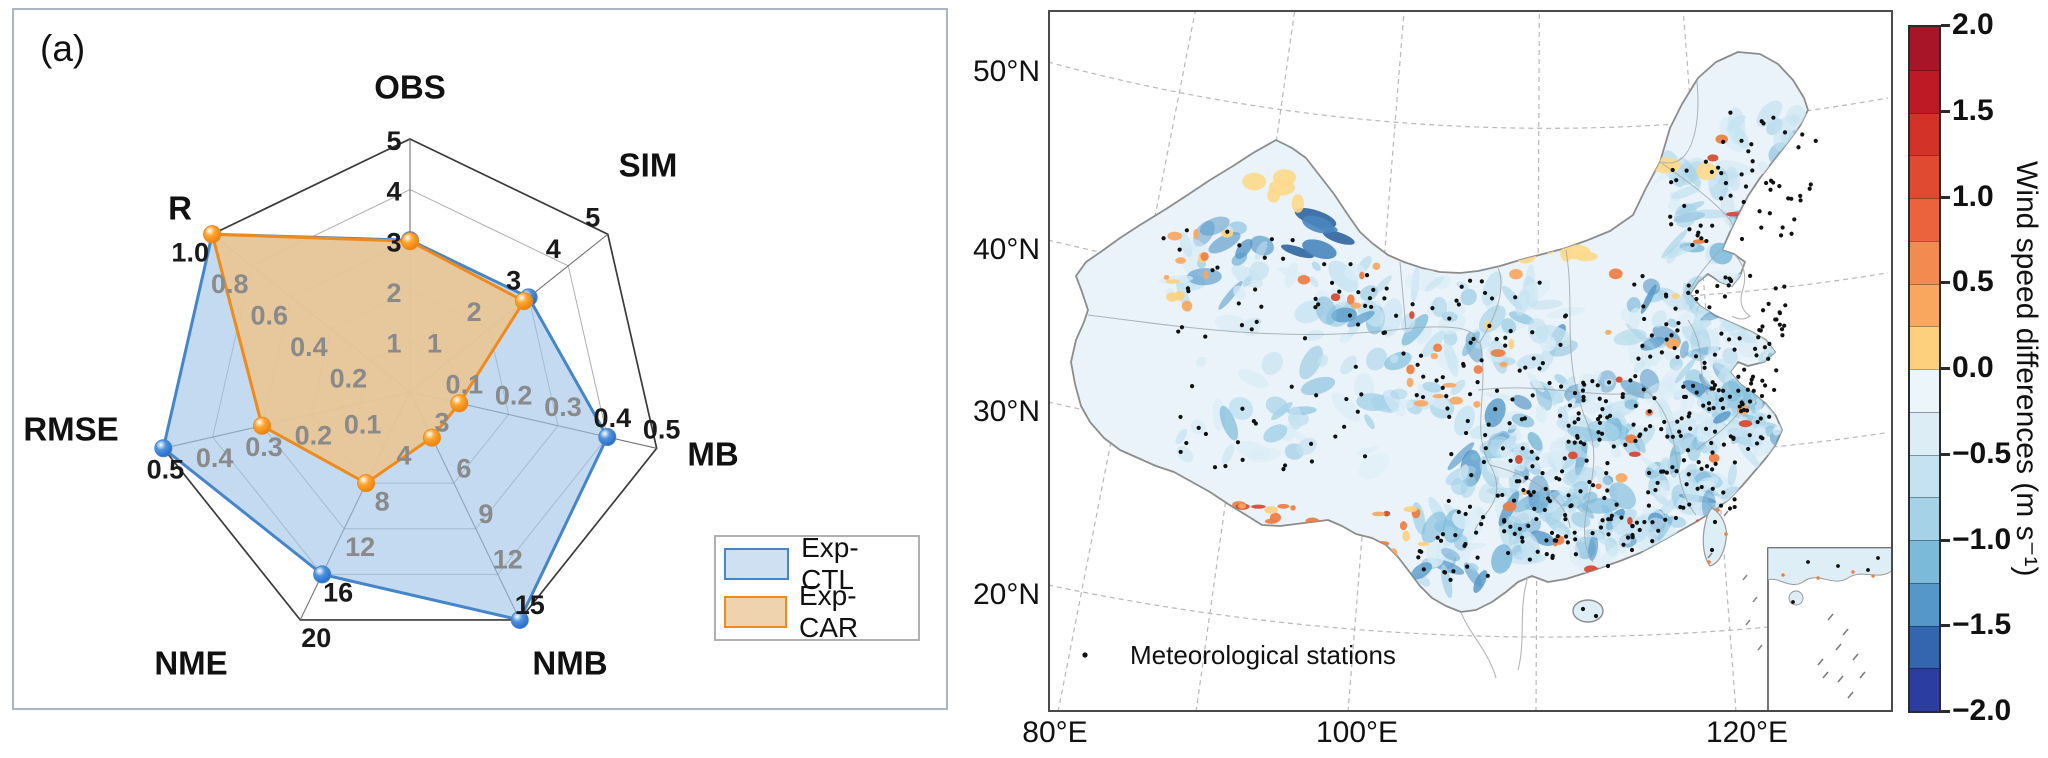 The image size is (2048, 758). I want to click on lon-label-100°E: 100°E, so click(1357, 732).